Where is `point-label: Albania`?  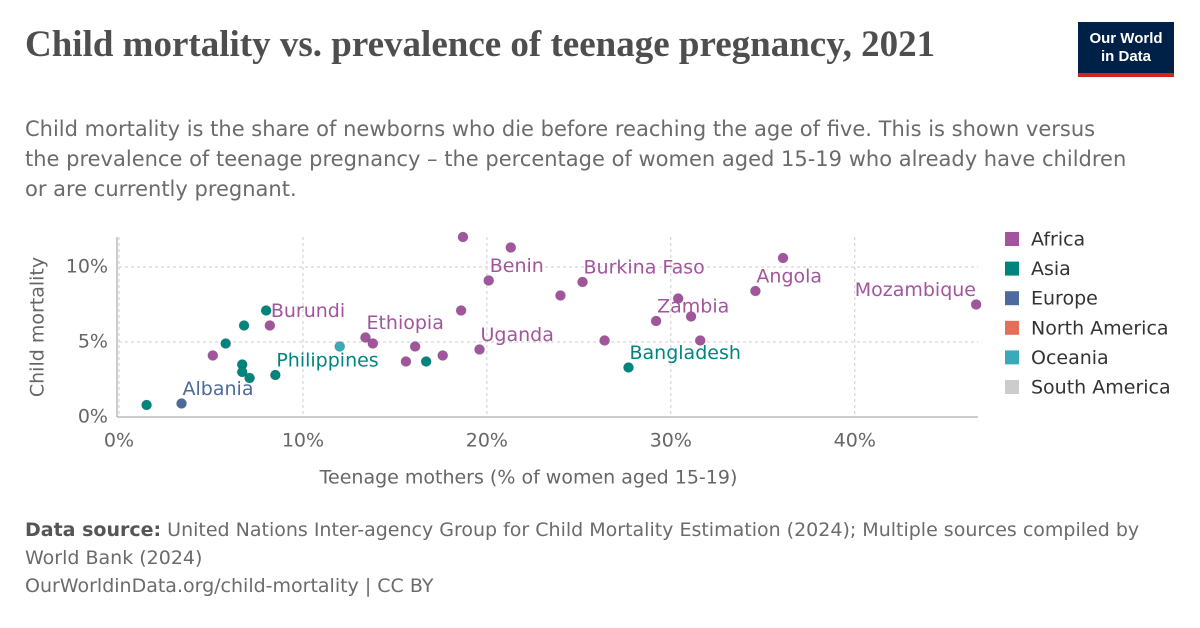
point-label: Albania is located at coordinates (218, 389).